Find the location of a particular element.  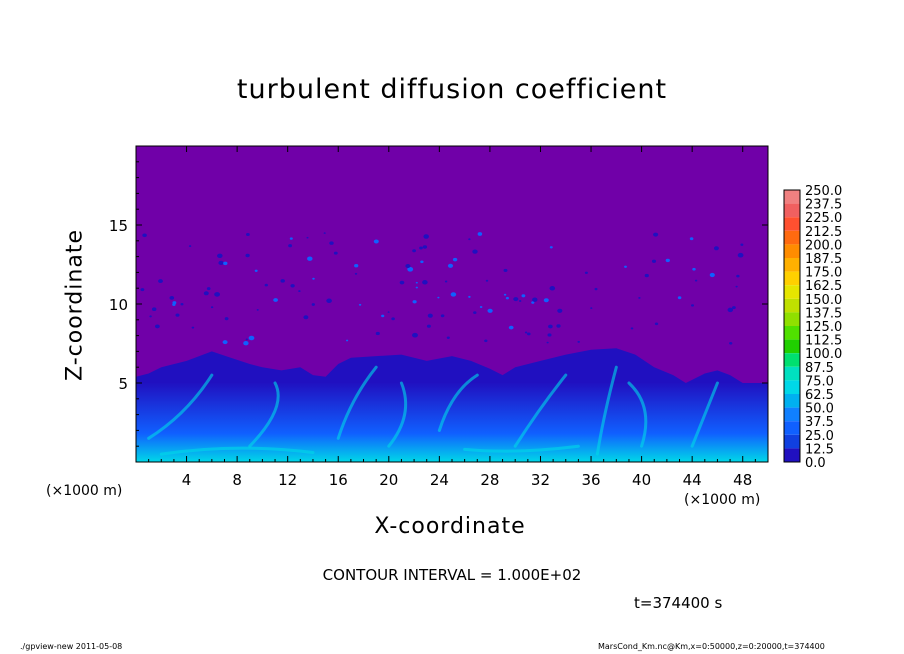

colorbar-frame is located at coordinates (792, 326).